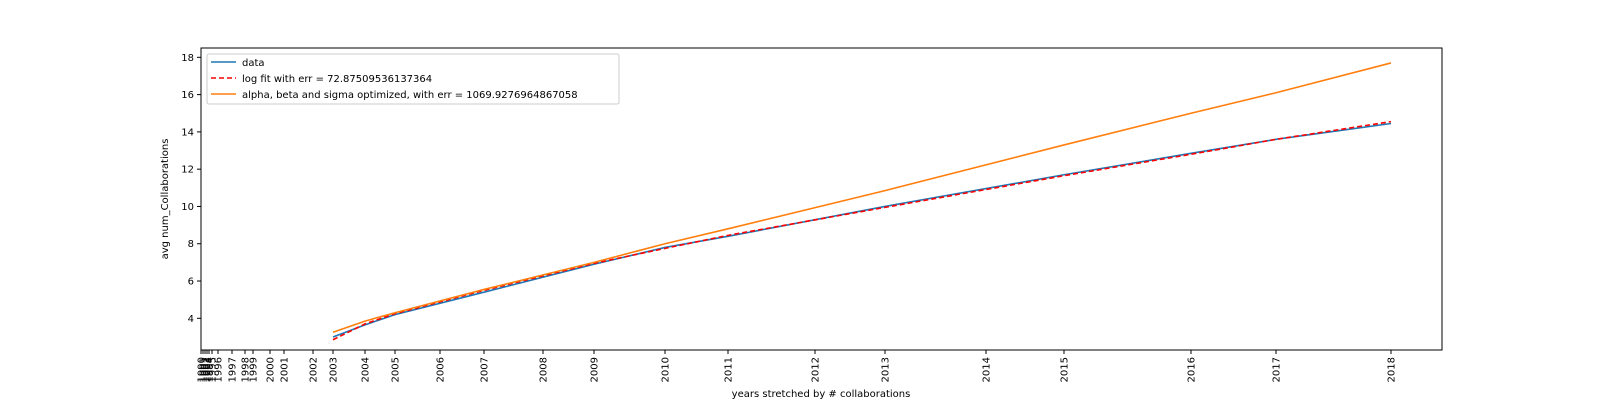 This screenshot has width=1600, height=400. I want to click on legend-label-data: data, so click(253, 63).